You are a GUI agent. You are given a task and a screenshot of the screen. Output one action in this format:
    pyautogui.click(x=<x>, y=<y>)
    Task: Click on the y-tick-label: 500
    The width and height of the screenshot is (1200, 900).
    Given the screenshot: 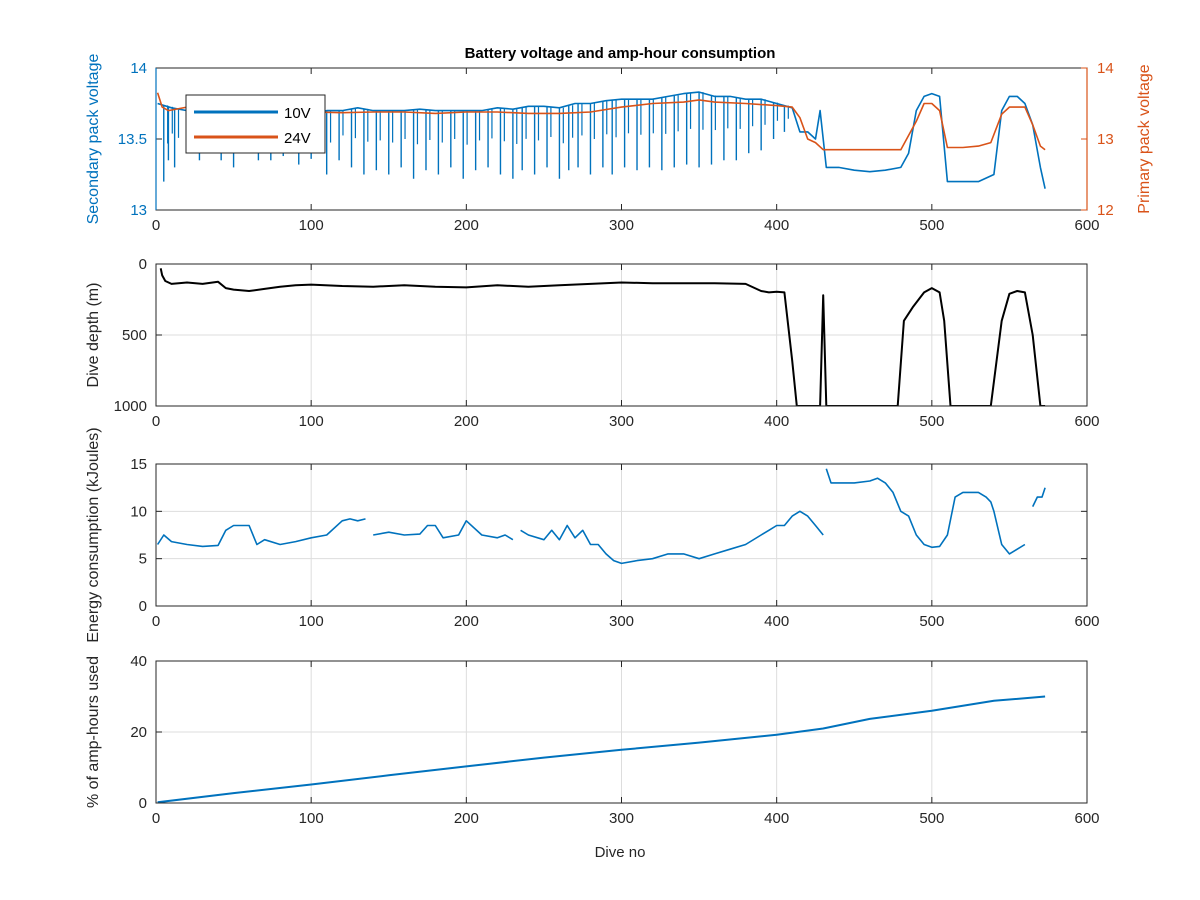 What is the action you would take?
    pyautogui.click(x=134, y=335)
    